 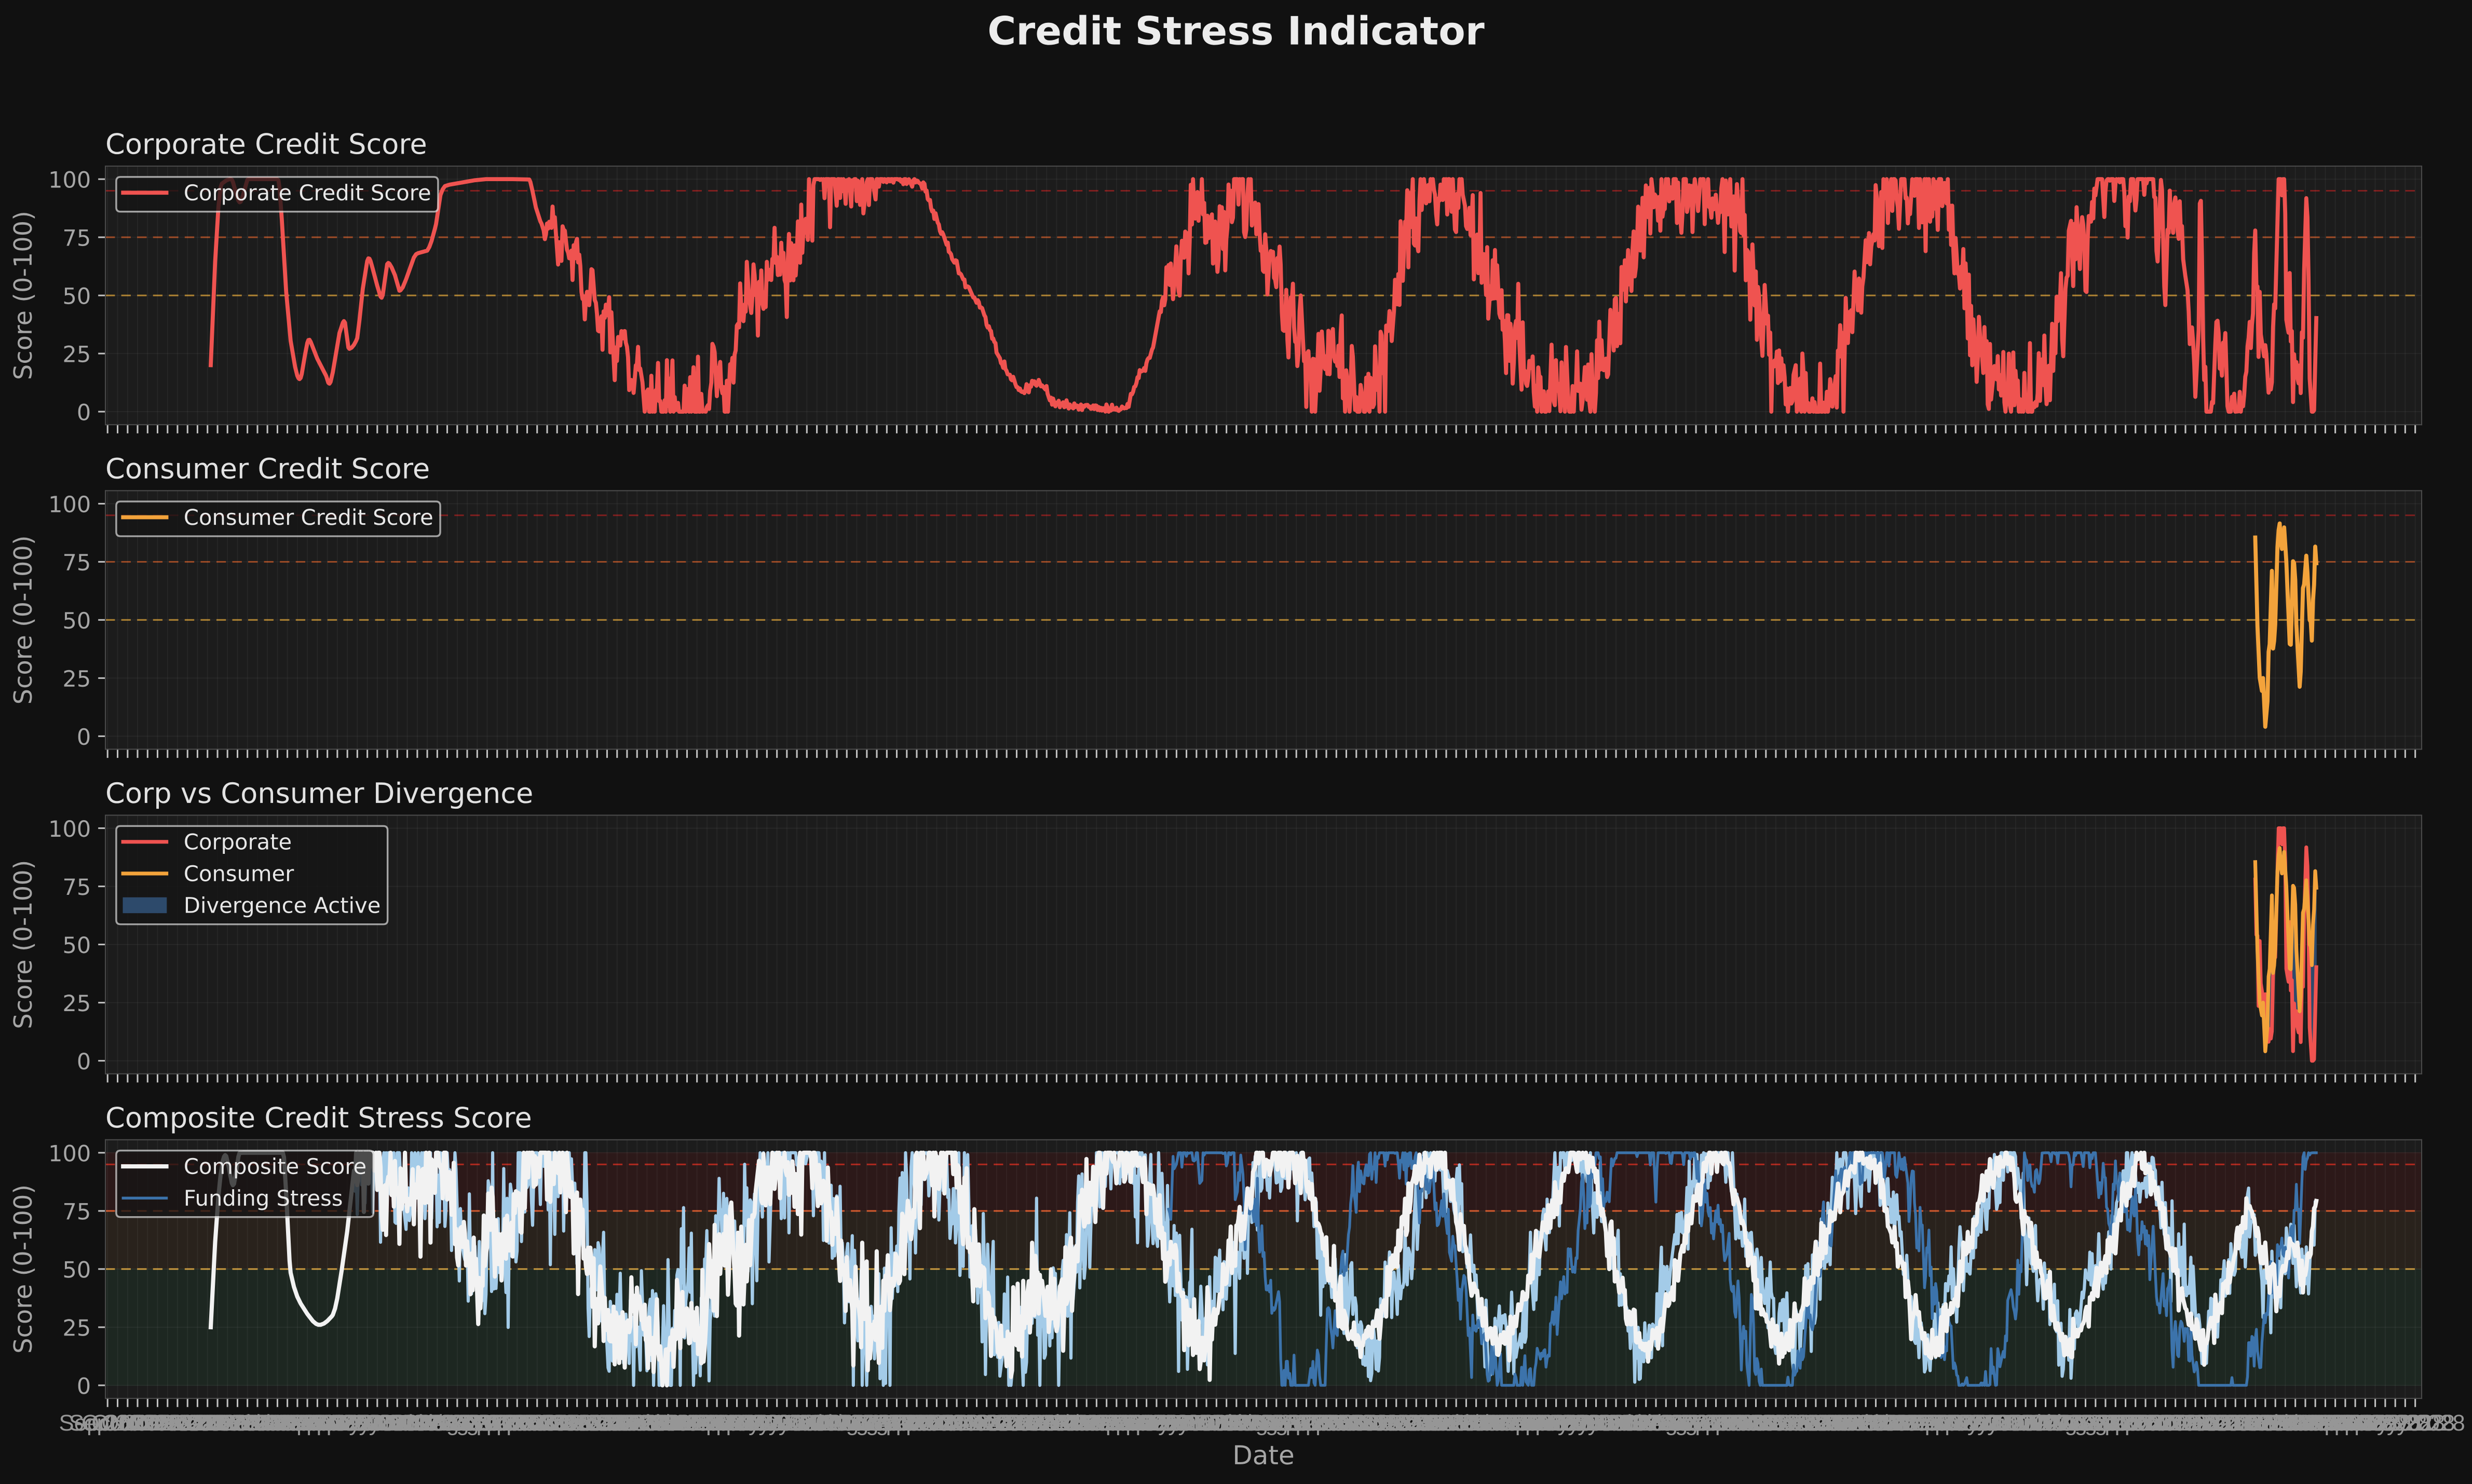 I want to click on svg-text: Feb 2024, so click(x=677, y=1423).